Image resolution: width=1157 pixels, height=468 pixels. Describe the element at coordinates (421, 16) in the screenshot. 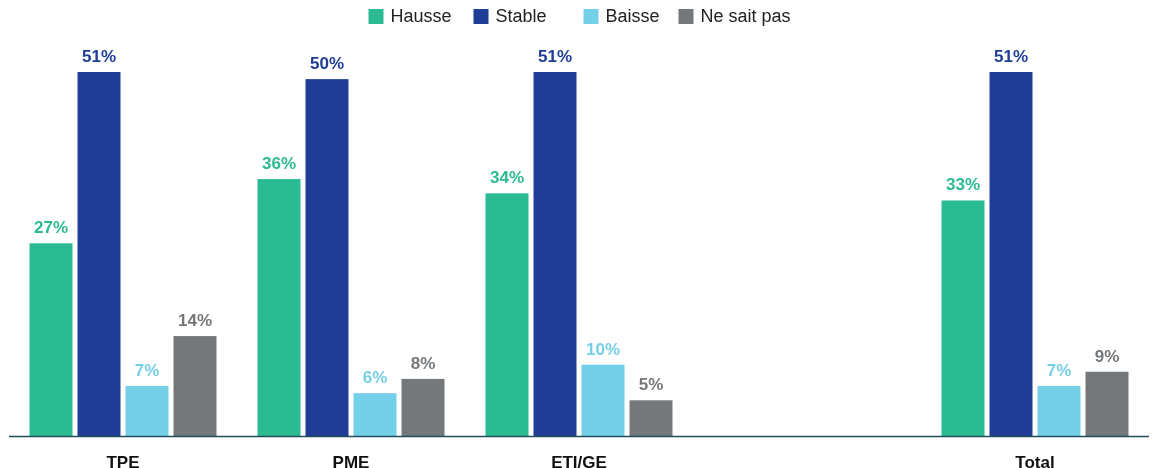

I see `legend-label: Hausse` at that location.